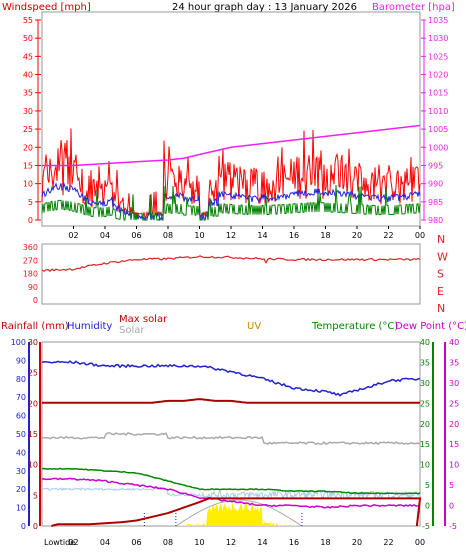 This screenshot has width=466, height=554. I want to click on bottom-x-tick: 14, so click(262, 542).